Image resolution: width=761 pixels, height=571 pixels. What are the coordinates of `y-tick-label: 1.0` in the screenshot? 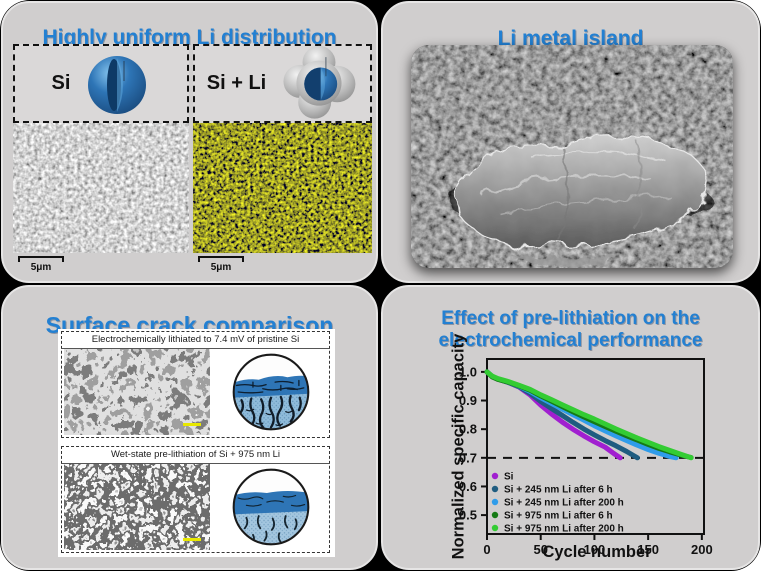 It's located at (468, 371).